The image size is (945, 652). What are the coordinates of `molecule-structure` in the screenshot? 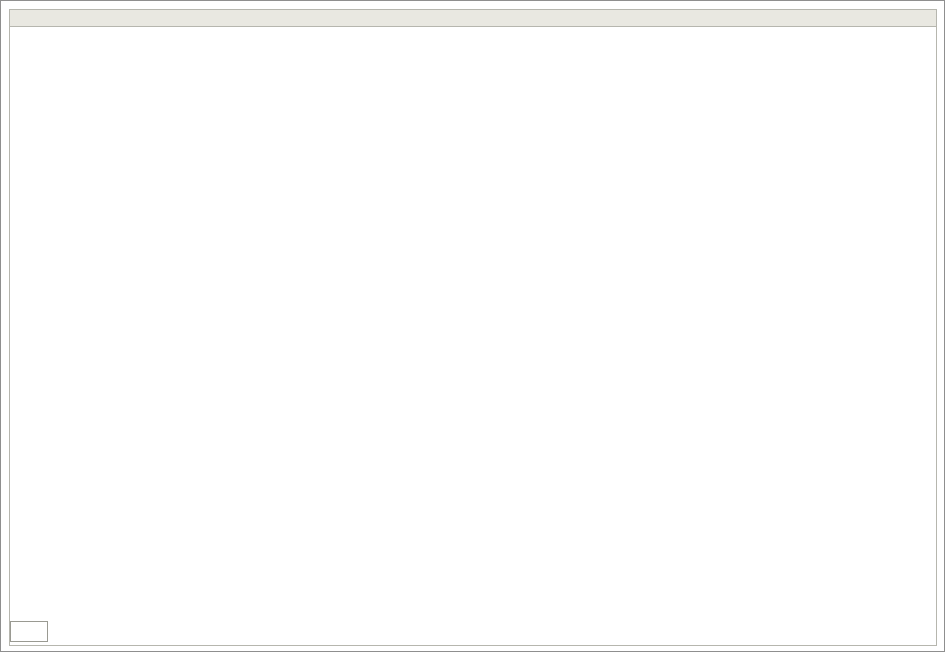 It's located at (496, 187).